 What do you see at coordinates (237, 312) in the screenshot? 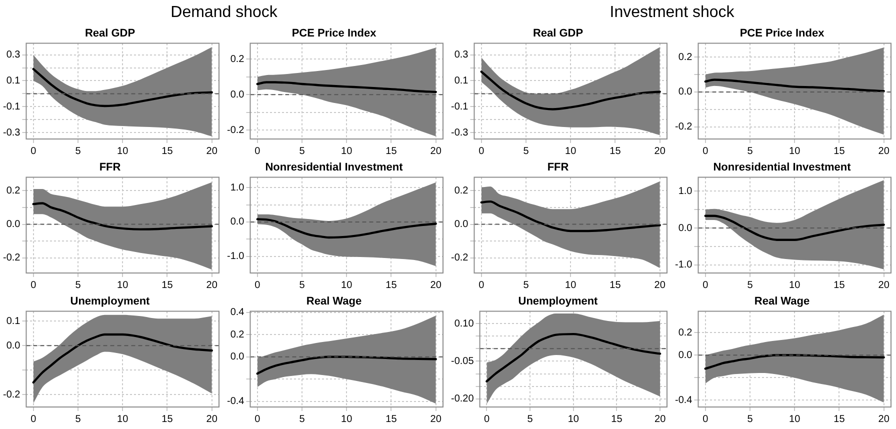
I see `y-tick-label: 0.4` at bounding box center [237, 312].